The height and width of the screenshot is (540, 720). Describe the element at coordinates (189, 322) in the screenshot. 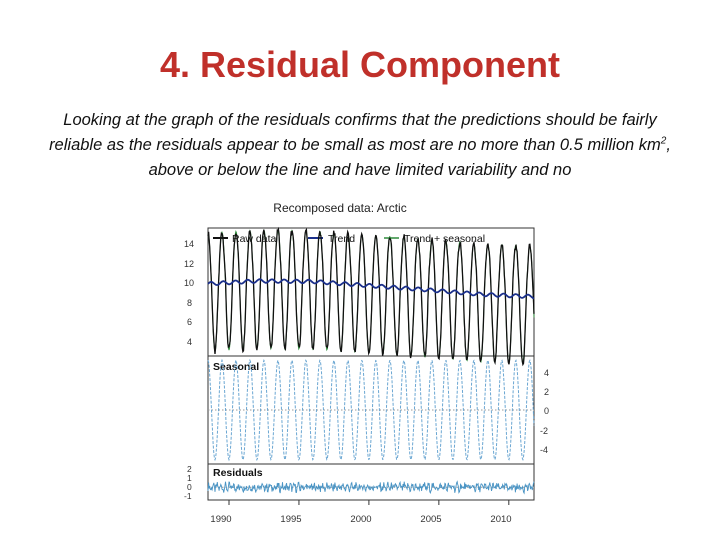

I see `raw-ytick: 6` at that location.